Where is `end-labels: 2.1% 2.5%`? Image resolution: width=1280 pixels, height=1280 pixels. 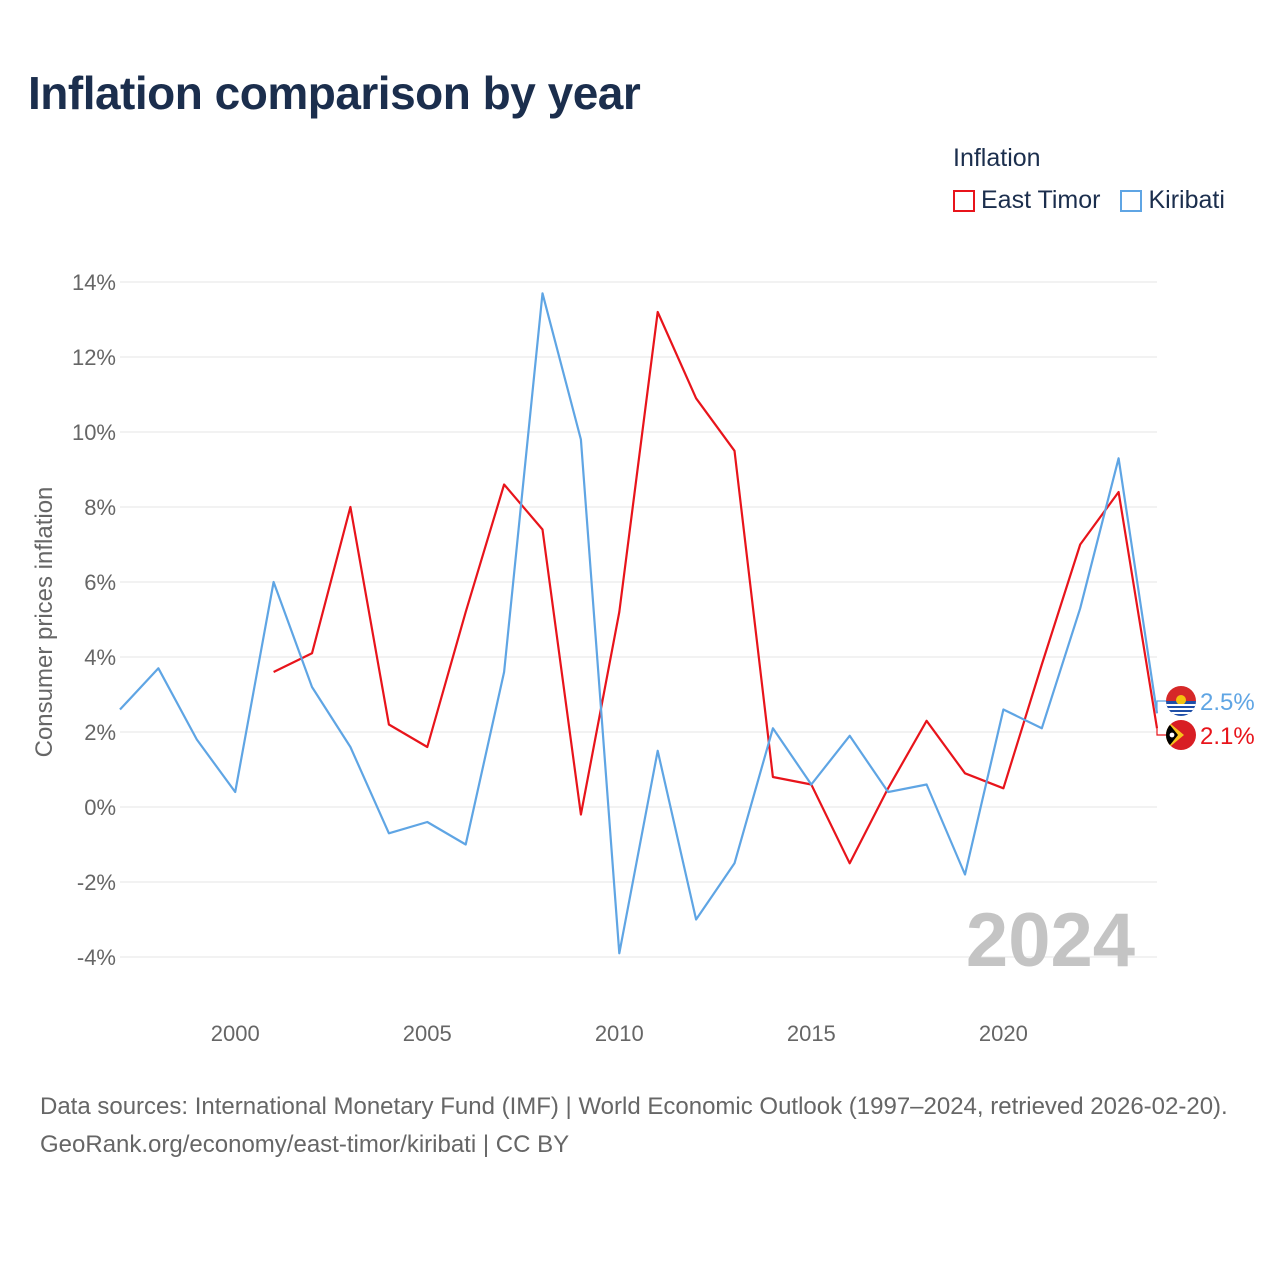
end-labels: 2.1% 2.5% is located at coordinates (1205, 718).